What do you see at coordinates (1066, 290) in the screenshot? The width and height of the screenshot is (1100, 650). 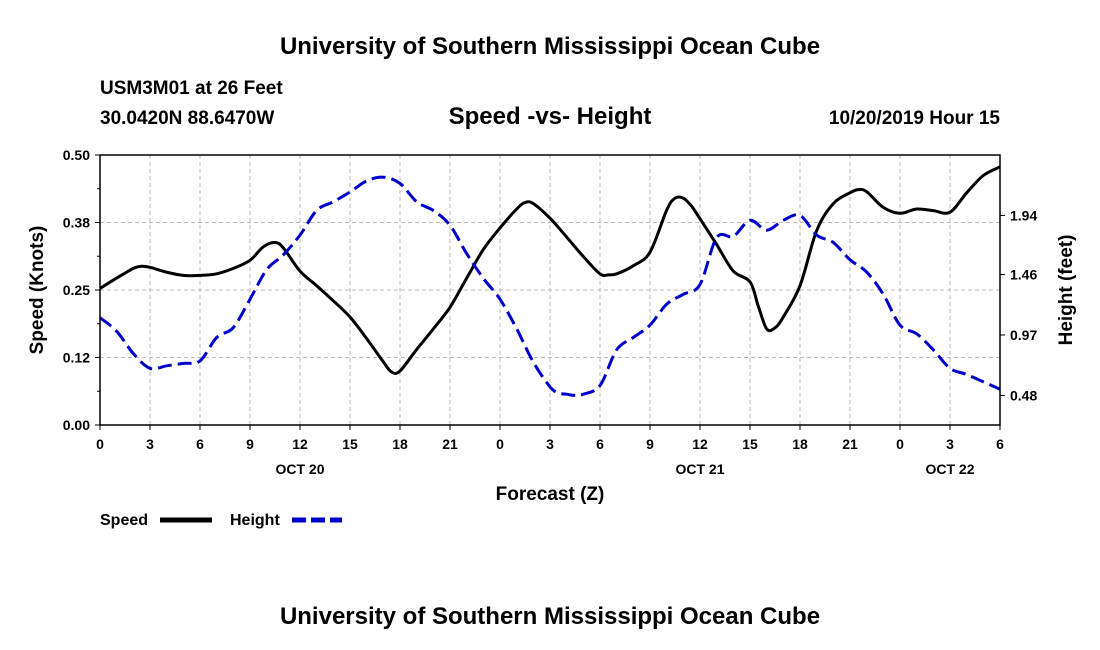 I see `y-axis-right-label: Height (feet)` at bounding box center [1066, 290].